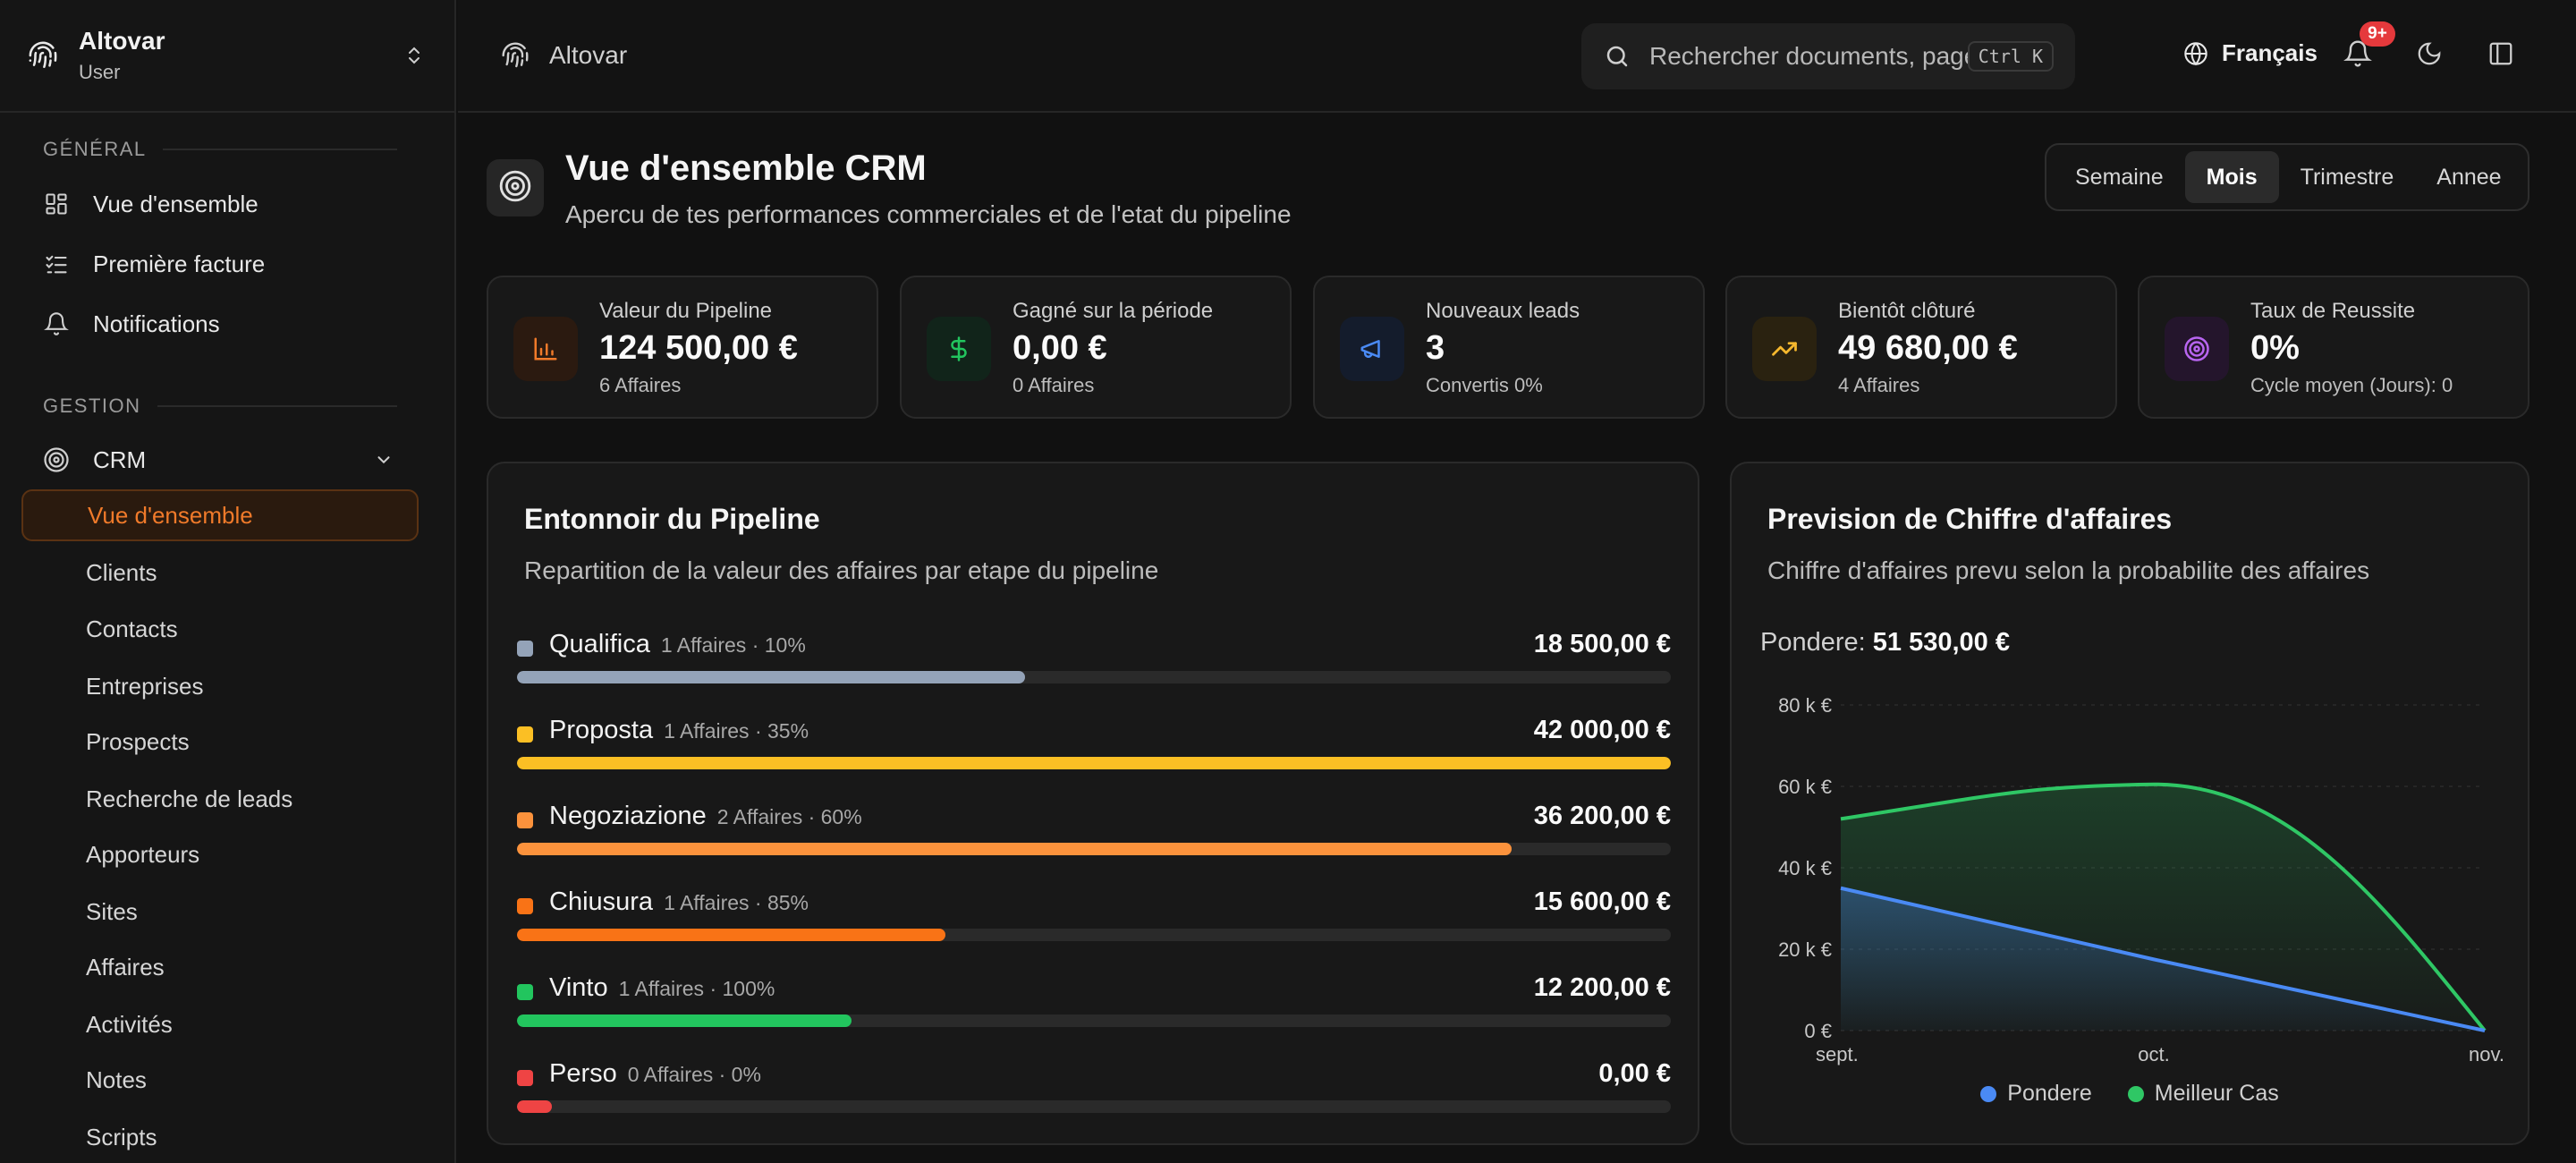 The width and height of the screenshot is (2576, 1163). Describe the element at coordinates (2049, 1093) in the screenshot. I see `legend-label: Pondere` at that location.